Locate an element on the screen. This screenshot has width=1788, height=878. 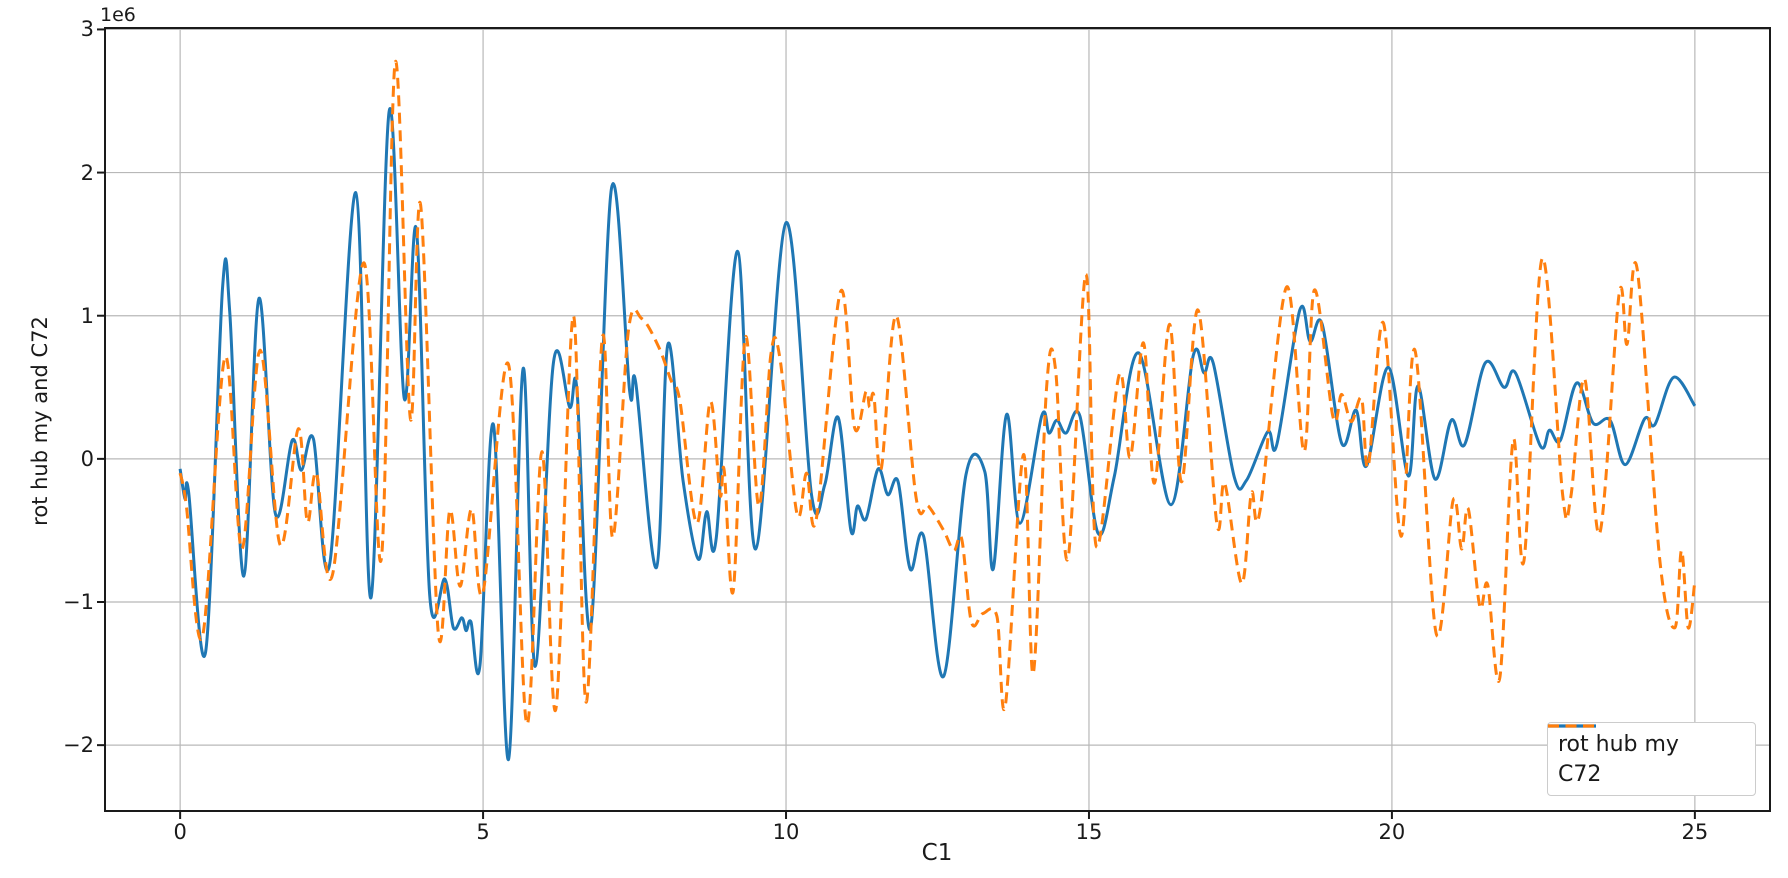
legend-entry-rot-hub-my: rot hub my is located at coordinates (1646, 740).